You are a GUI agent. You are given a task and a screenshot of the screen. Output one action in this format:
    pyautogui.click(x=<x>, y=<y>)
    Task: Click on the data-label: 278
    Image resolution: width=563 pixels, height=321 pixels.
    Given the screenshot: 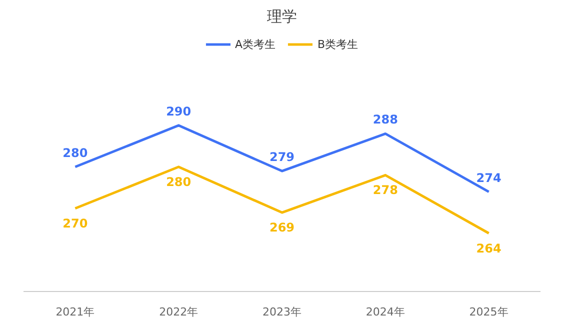 What is the action you would take?
    pyautogui.click(x=385, y=190)
    